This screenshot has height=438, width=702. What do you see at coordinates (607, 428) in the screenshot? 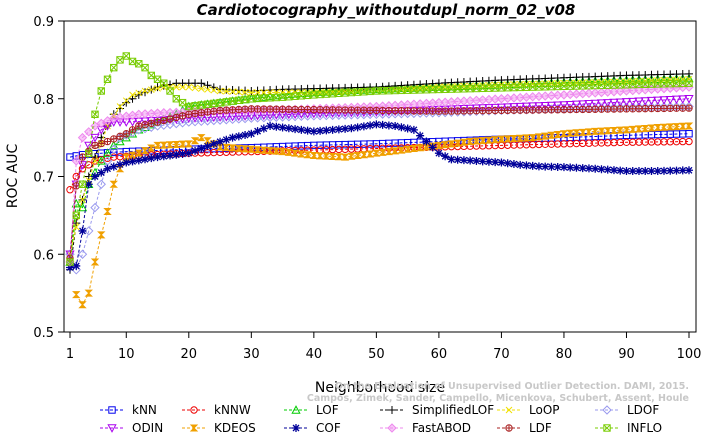
I see `legend-marker-inflo-cross` at bounding box center [607, 428].